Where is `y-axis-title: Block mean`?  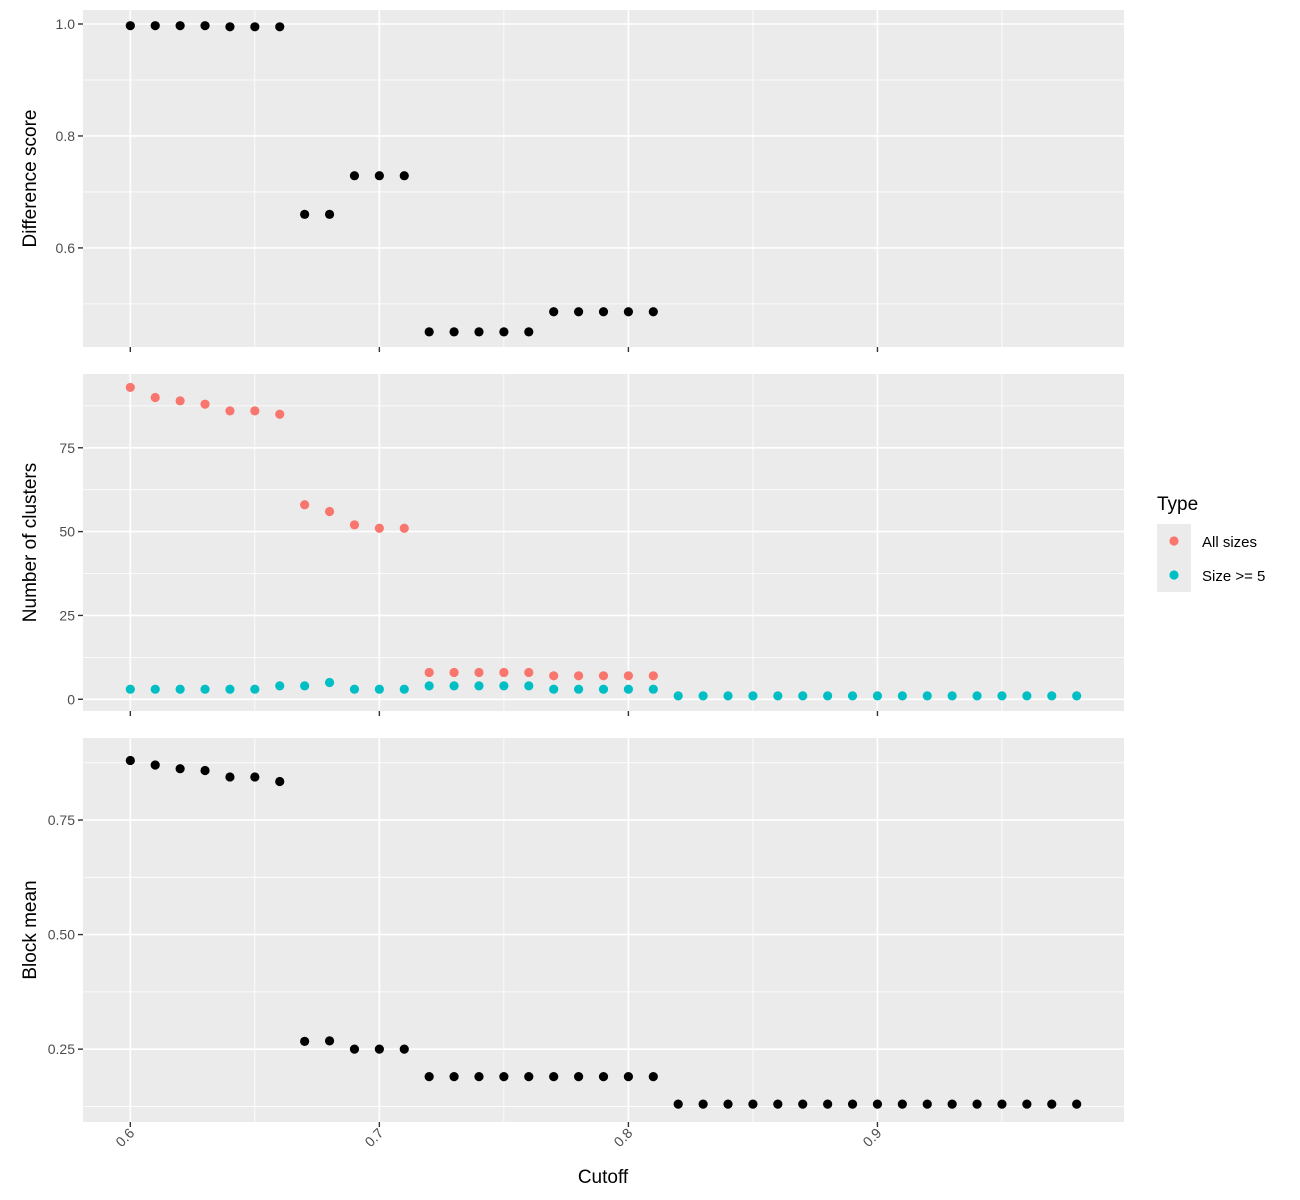 y-axis-title: Block mean is located at coordinates (30, 929).